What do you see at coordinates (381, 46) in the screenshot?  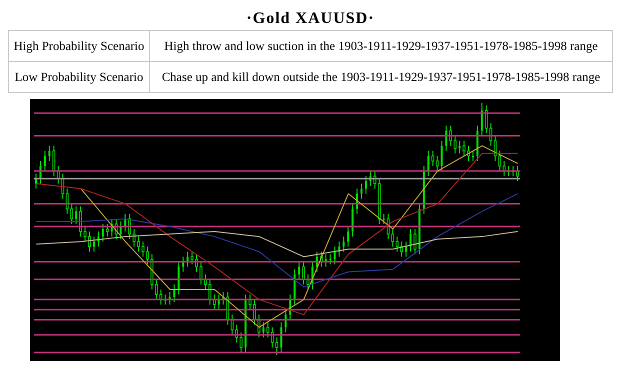 I see `text: High throw and low suction in the 1903-1911-1929-1937-1951-1978-1985-1998 range` at bounding box center [381, 46].